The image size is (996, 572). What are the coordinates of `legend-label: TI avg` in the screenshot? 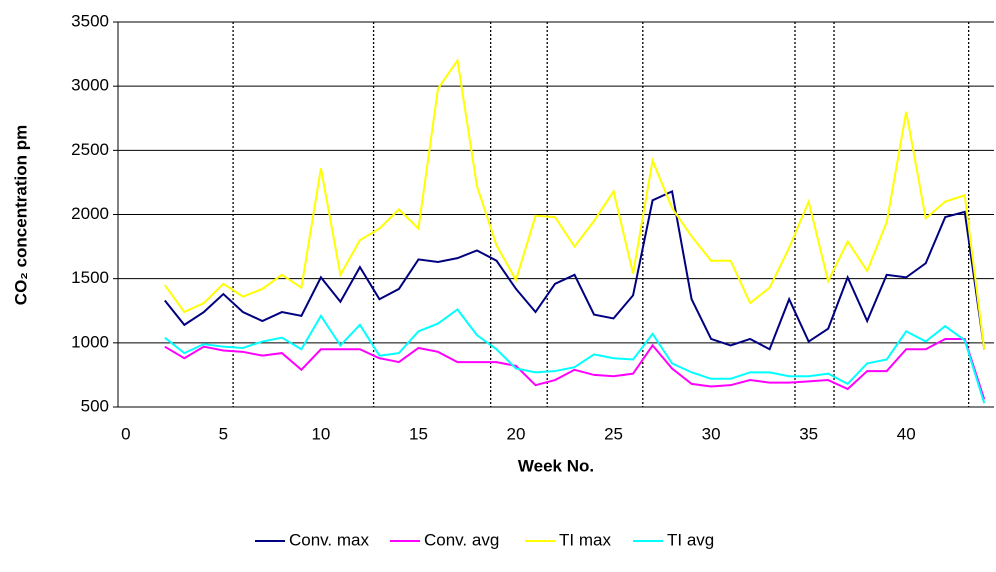 It's located at (690, 539).